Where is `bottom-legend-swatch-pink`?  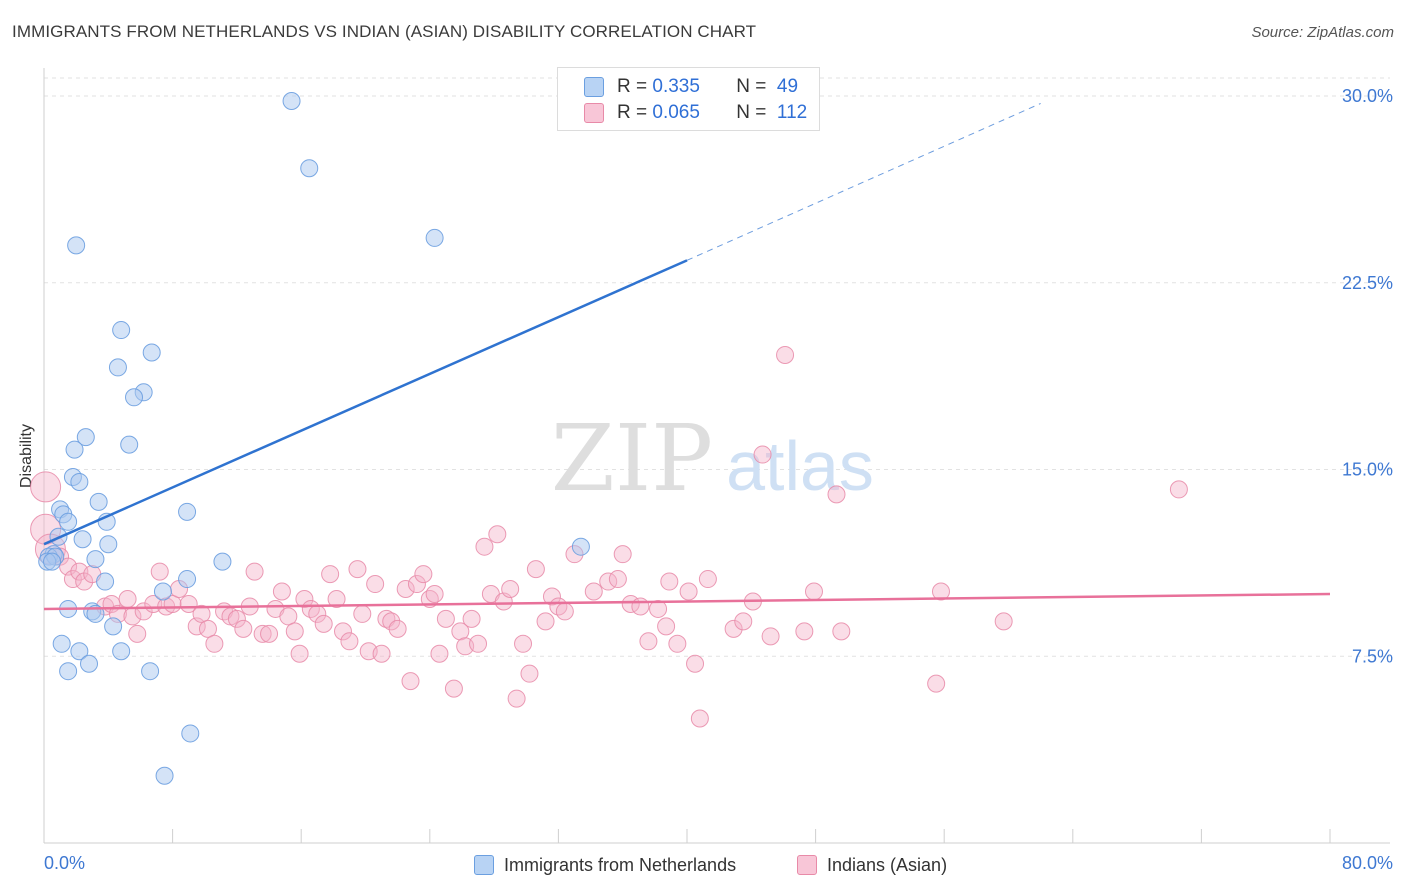 bottom-legend-swatch-pink is located at coordinates (807, 865).